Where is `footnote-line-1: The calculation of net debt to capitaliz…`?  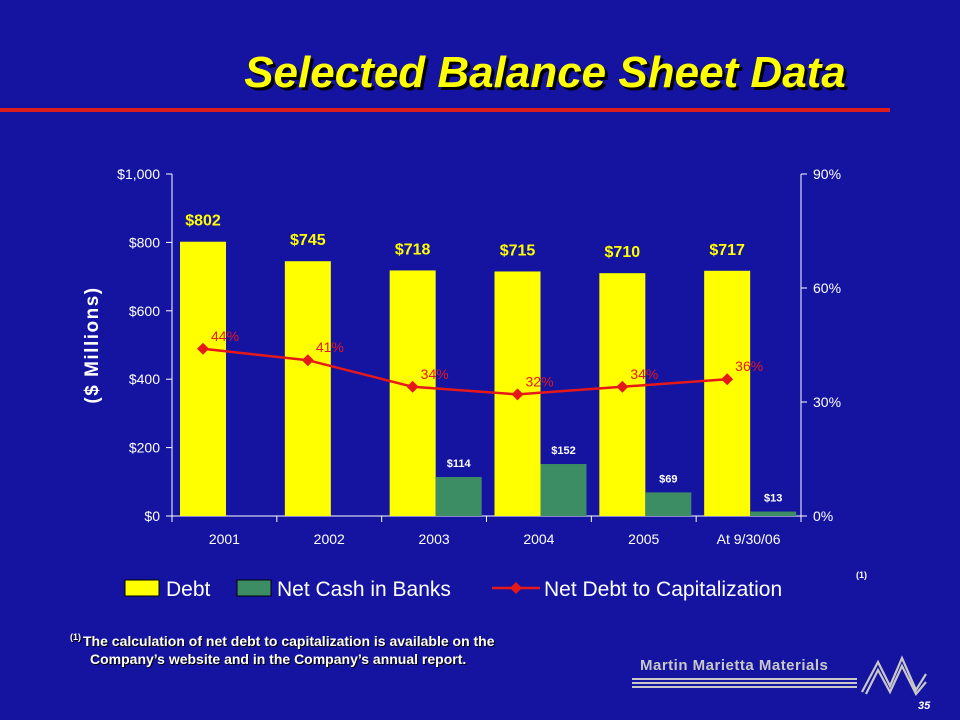 footnote-line-1: The calculation of net debt to capitaliz… is located at coordinates (289, 641).